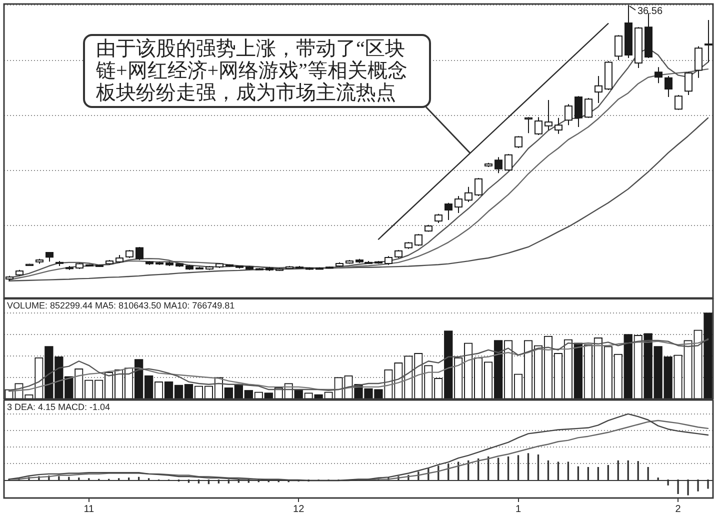  I want to click on annotation: 由于该股的强势上涨，带动了“区块链+网红经济+网络游戏”等相关概念板块纷纷走强，成为市场主流热点, so click(257, 71).